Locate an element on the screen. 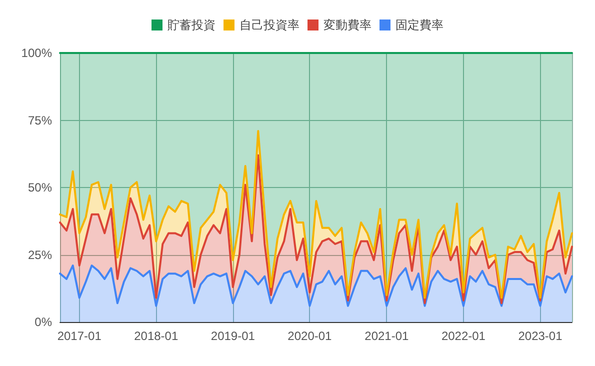 The width and height of the screenshot is (595, 366). x-tick-label: 2018-01 is located at coordinates (156, 336).